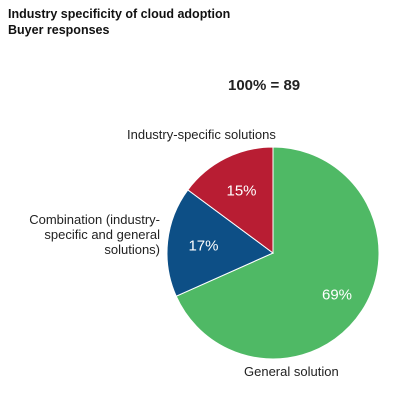 The image size is (400, 400). What do you see at coordinates (59, 30) in the screenshot?
I see `chart-subtitle: Buyer responses` at bounding box center [59, 30].